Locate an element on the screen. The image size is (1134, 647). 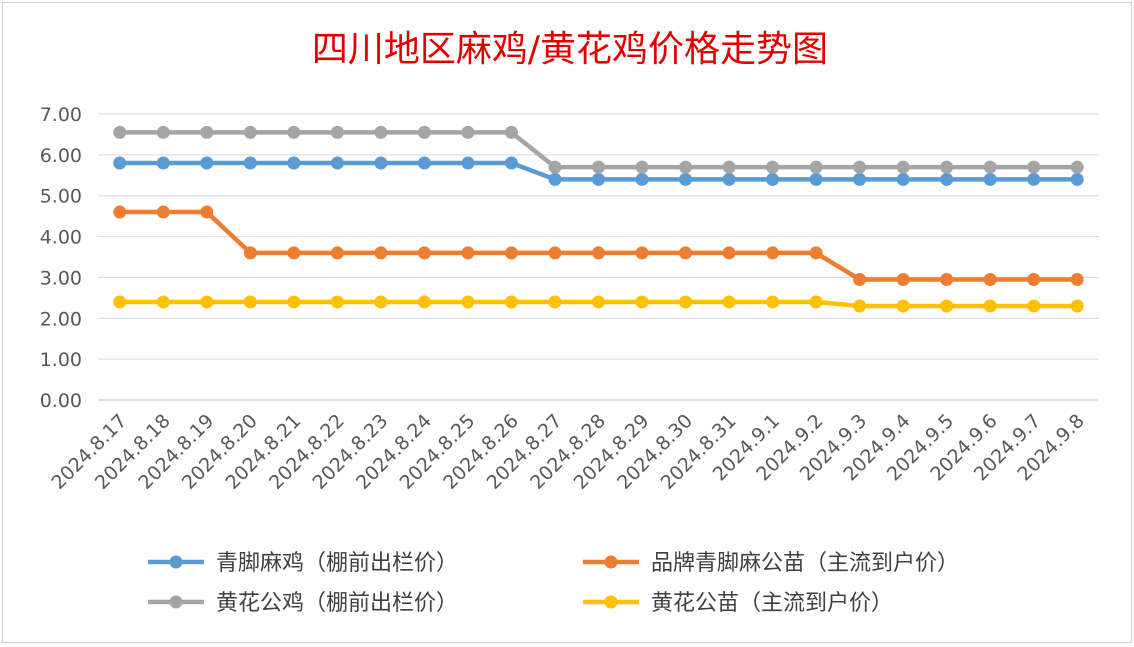
series-青脚麻鸡（棚前出栏价） is located at coordinates (598, 171).